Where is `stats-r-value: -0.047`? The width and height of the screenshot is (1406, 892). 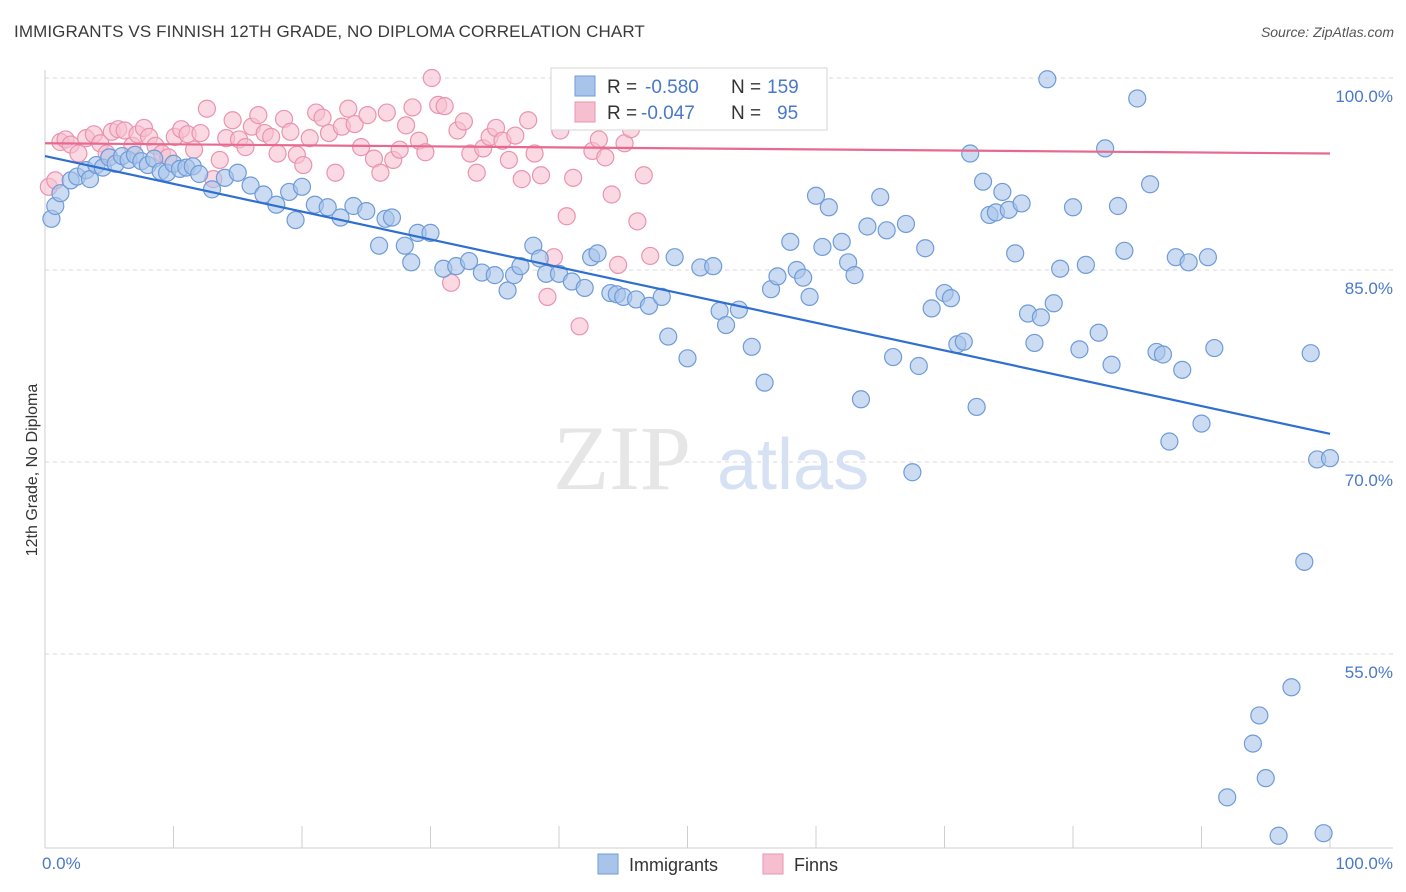 stats-r-value: -0.047 is located at coordinates (668, 113).